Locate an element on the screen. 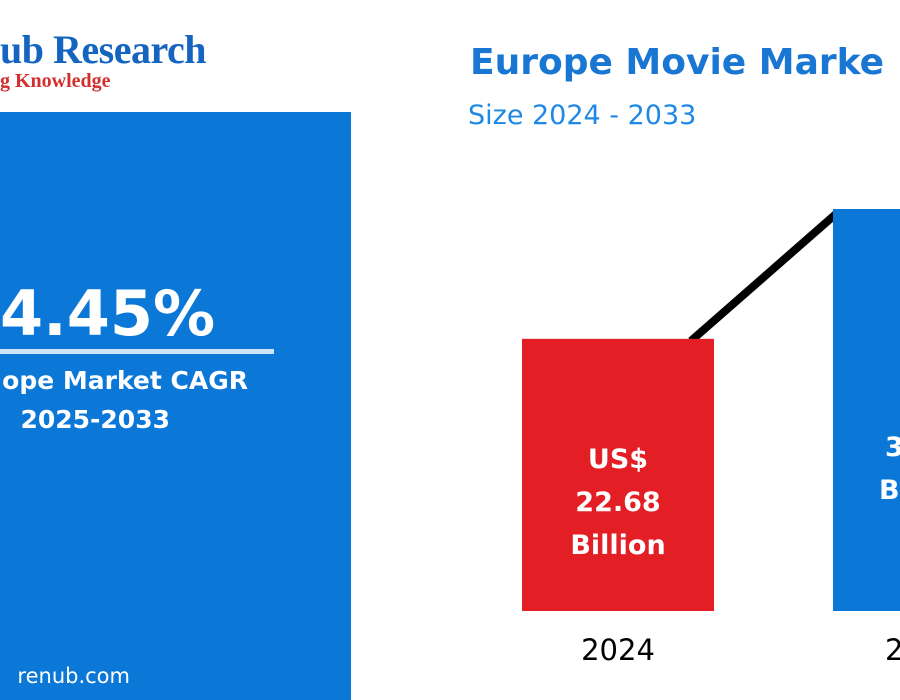 This screenshot has height=700, width=900. chart-subtitle: Size 2024 - 2033 is located at coordinates (582, 115).